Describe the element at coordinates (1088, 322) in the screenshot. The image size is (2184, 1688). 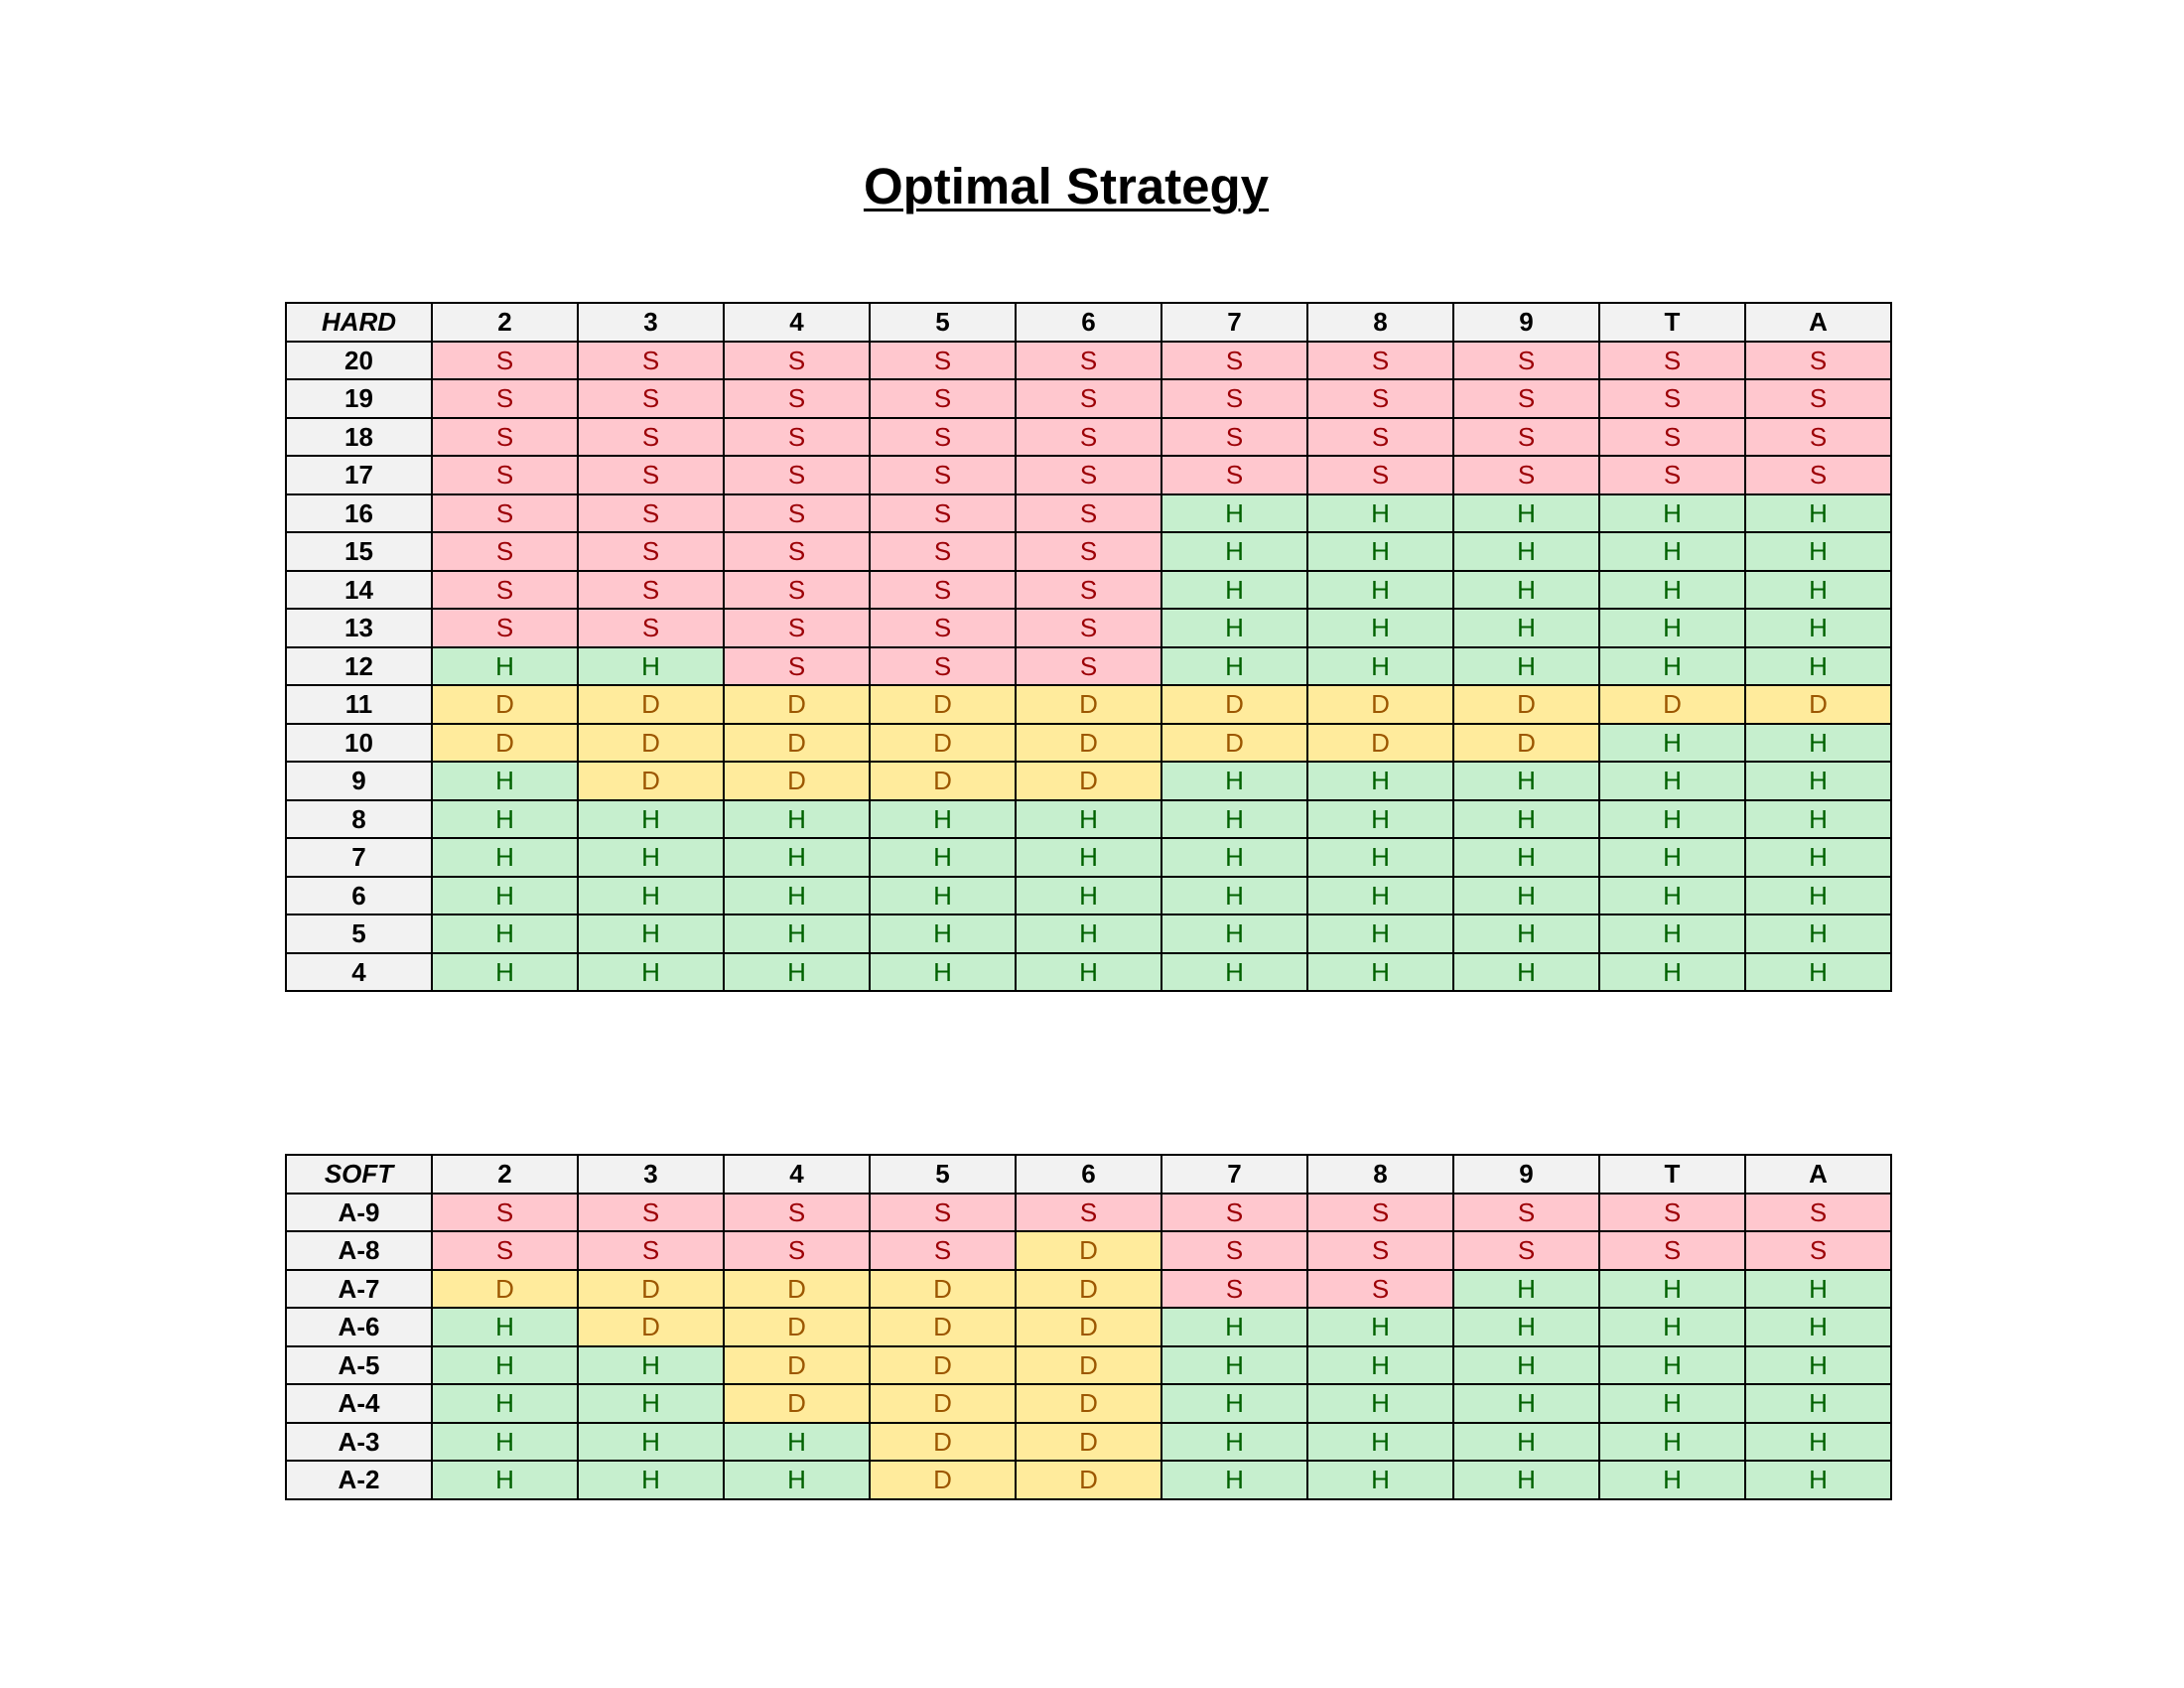
I see `dealer-card-header: 6` at that location.